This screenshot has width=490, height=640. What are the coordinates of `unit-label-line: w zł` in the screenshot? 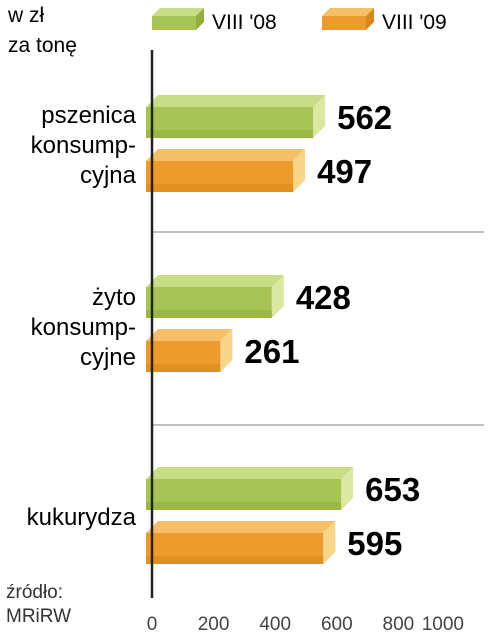 It's located at (26, 15).